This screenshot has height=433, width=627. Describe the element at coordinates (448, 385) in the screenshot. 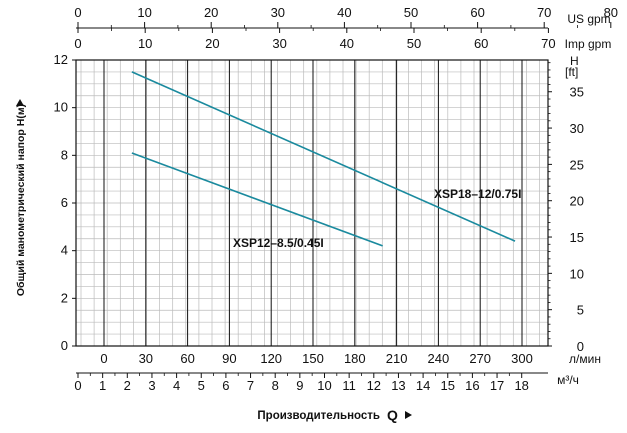

I see `m3h-tick-label: 15` at that location.